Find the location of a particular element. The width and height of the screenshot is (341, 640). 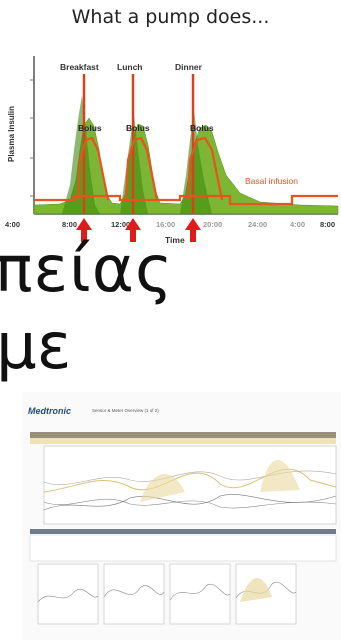

medtronic-logo: Medtronic is located at coordinates (49, 411).